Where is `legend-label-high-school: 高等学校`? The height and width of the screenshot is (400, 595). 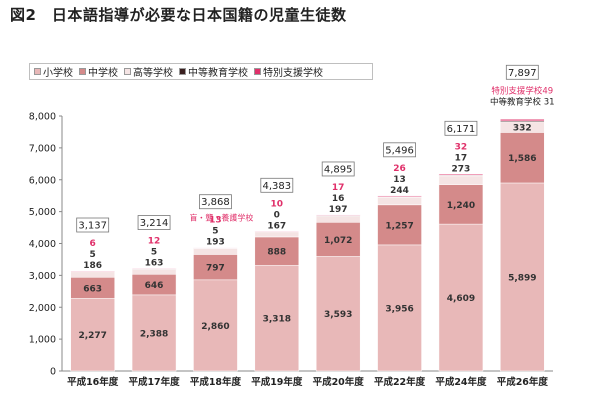 legend-label-high-school: 高等学校 is located at coordinates (153, 73).